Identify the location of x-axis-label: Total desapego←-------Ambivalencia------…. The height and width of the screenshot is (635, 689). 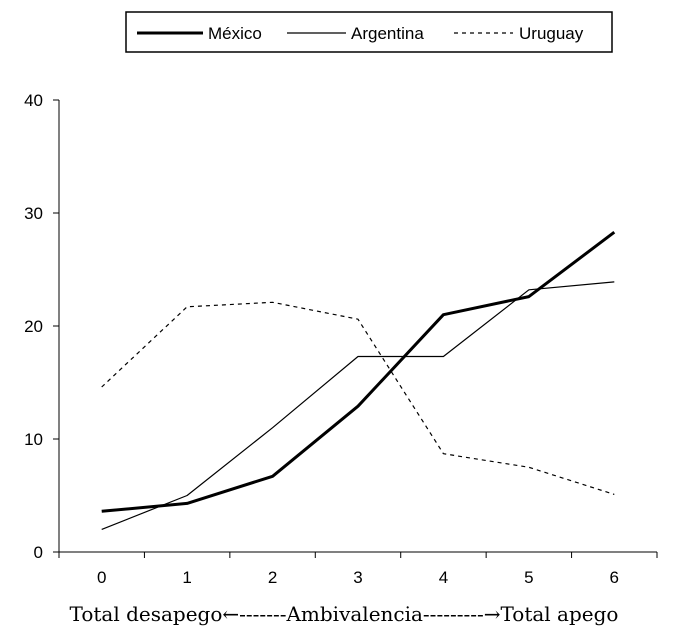
(344, 614).